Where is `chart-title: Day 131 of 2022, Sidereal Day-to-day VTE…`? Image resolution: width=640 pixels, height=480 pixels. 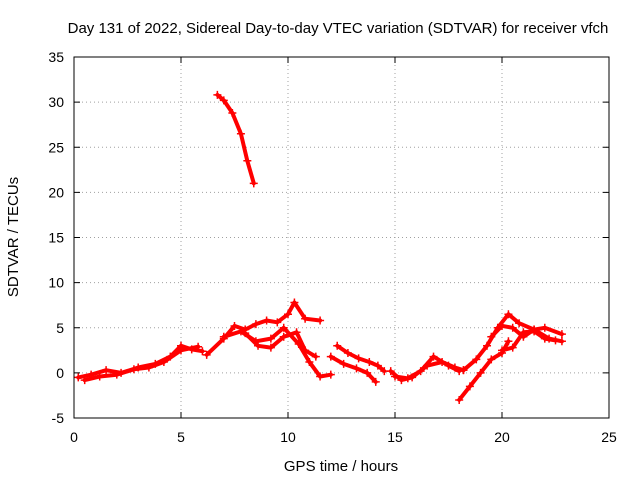
chart-title: Day 131 of 2022, Sidereal Day-to-day VTE… is located at coordinates (338, 28).